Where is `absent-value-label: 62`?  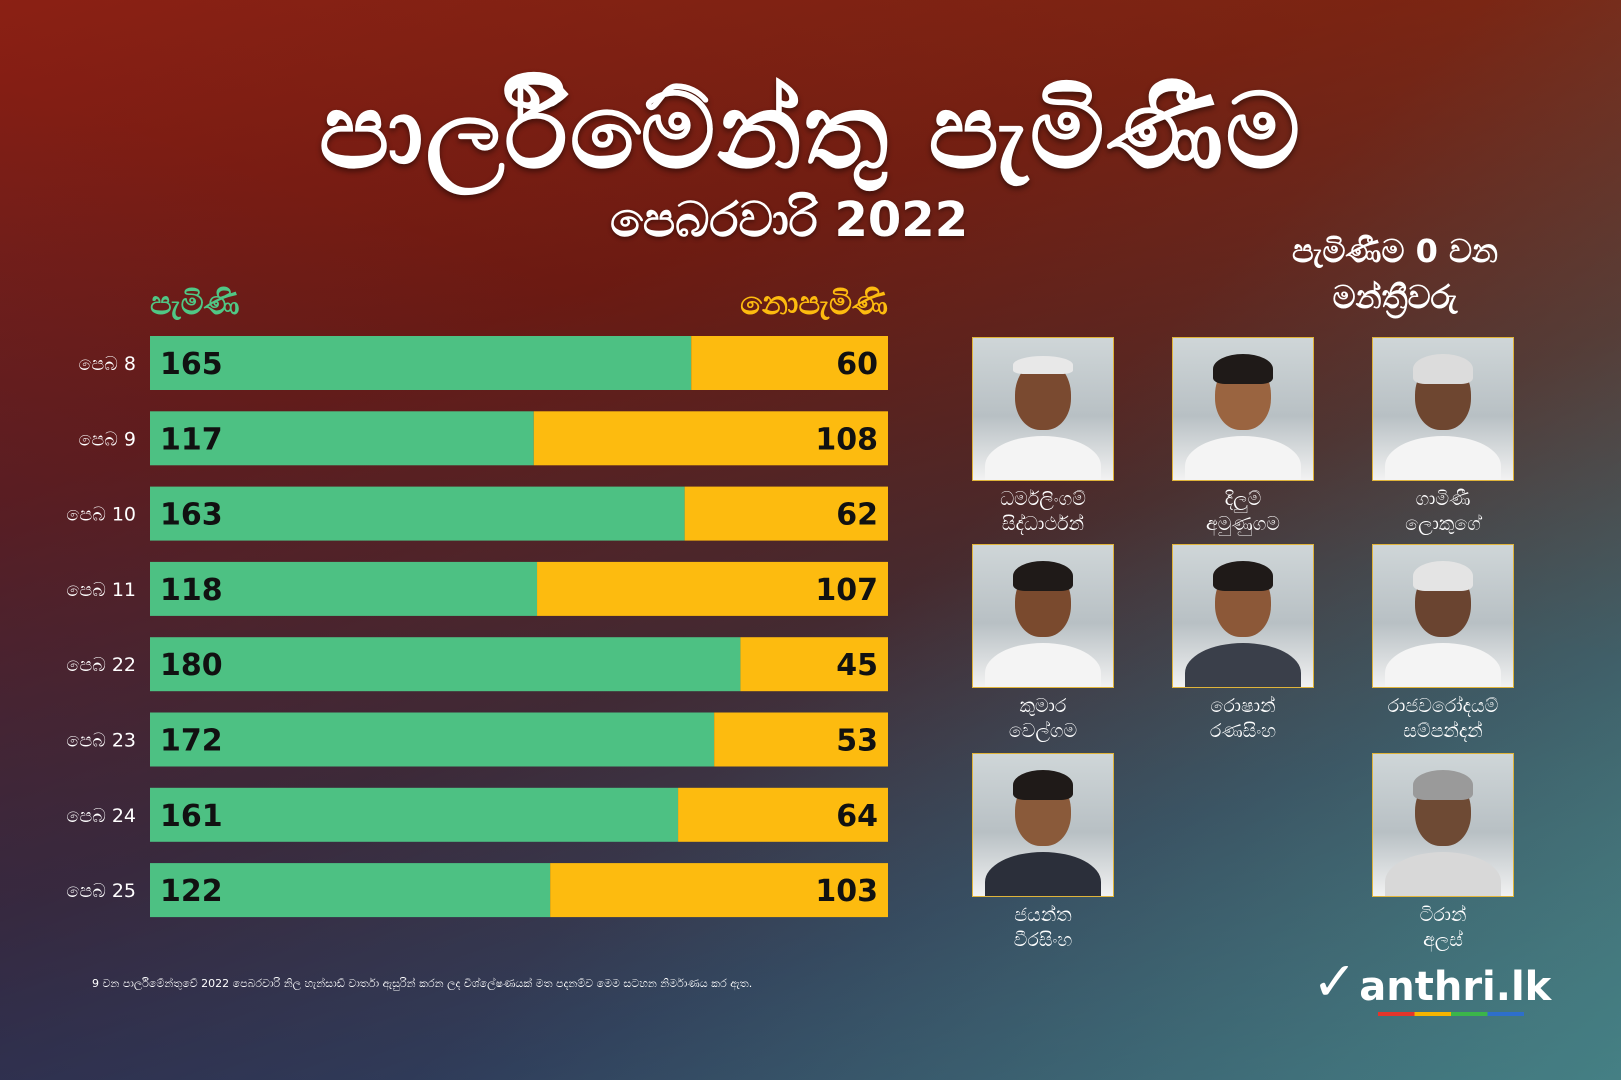 absent-value-label: 62 is located at coordinates (857, 515).